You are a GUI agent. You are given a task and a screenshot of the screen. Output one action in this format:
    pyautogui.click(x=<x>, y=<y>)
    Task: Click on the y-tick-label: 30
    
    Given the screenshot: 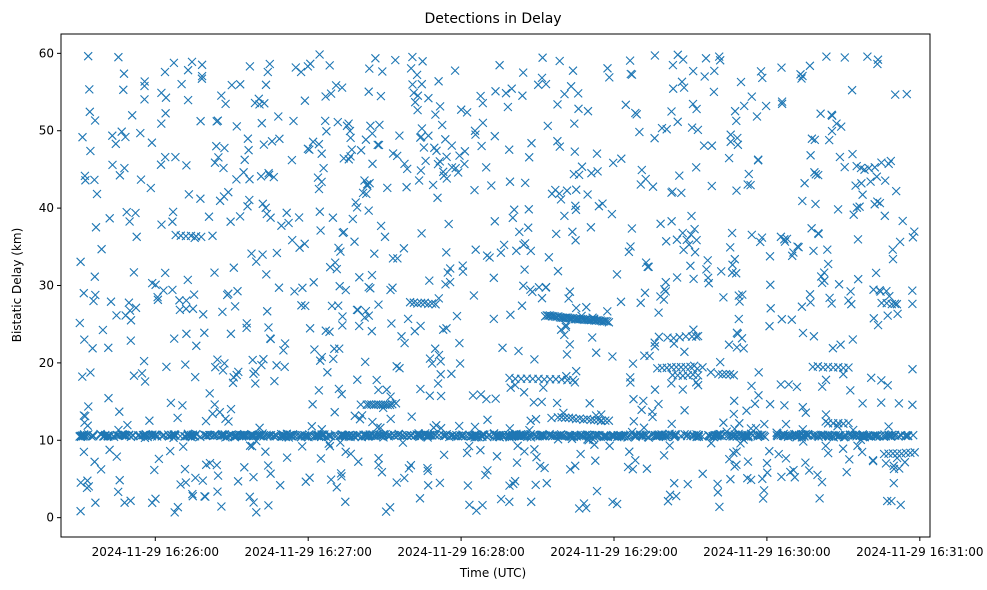 What is the action you would take?
    pyautogui.click(x=46, y=286)
    